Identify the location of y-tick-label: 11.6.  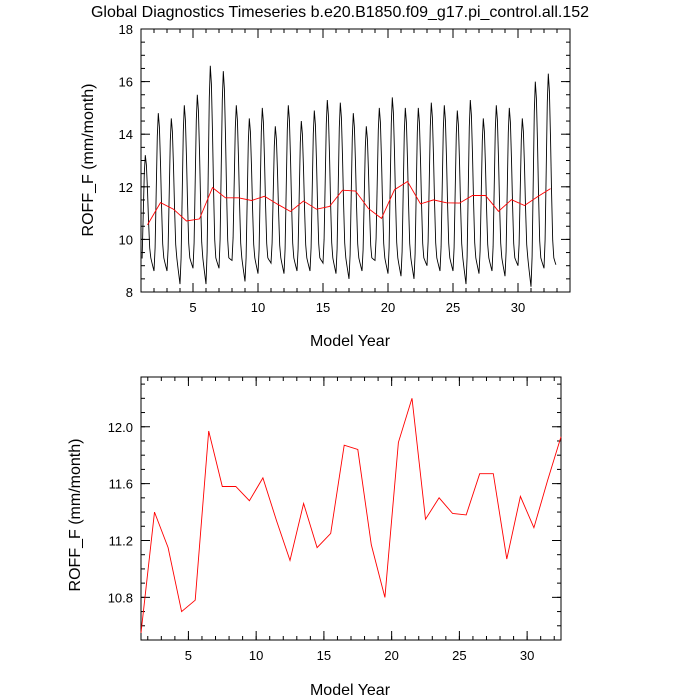
(121, 484).